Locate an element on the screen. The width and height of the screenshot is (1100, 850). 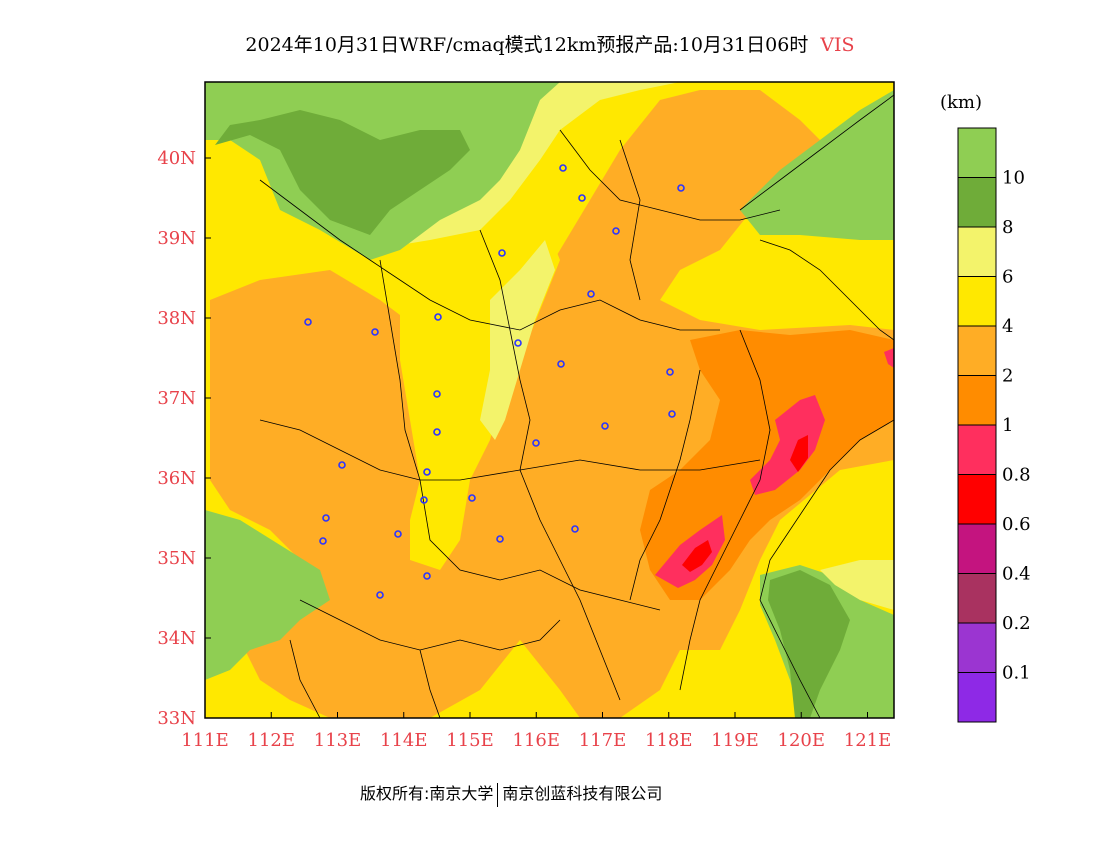
colorbar-unit: (km) is located at coordinates (961, 102).